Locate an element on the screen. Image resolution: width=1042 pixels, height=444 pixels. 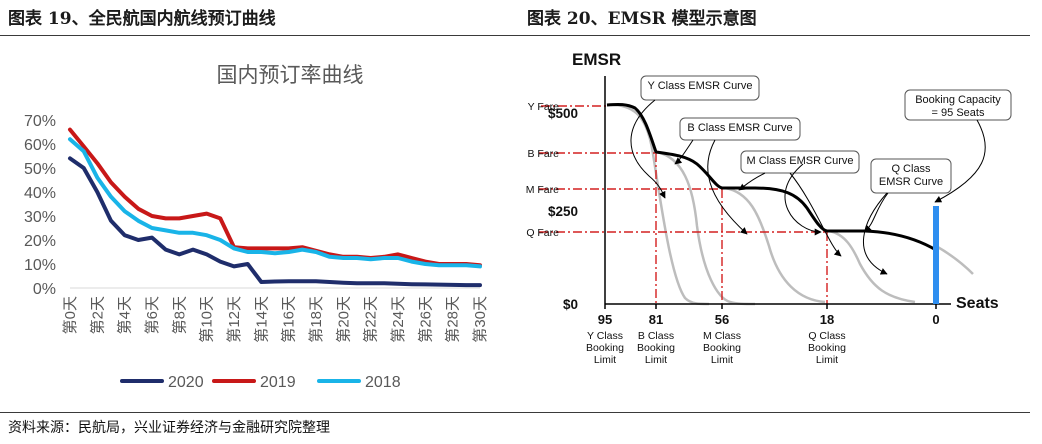
callout-capacity-box is located at coordinates (958, 105).